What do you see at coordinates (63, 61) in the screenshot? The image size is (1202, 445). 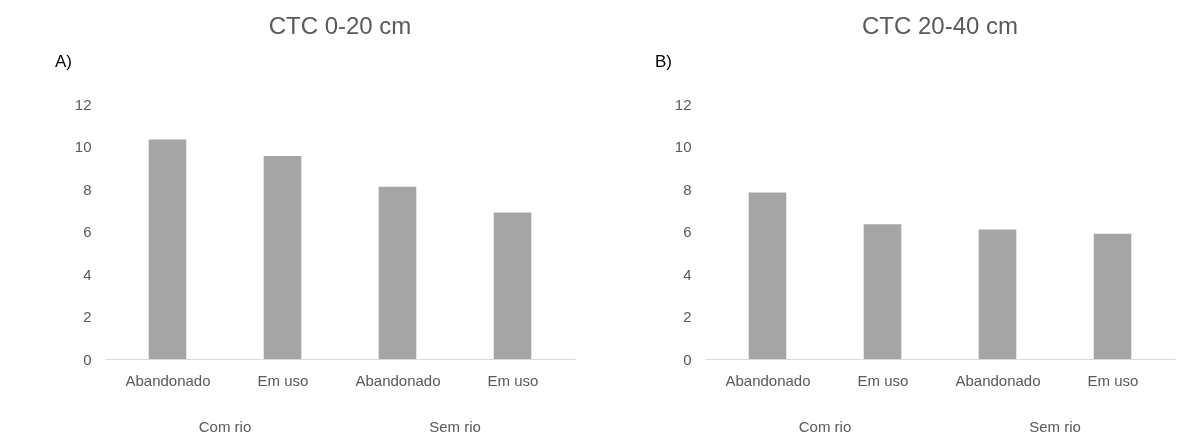 I see `text: A)` at bounding box center [63, 61].